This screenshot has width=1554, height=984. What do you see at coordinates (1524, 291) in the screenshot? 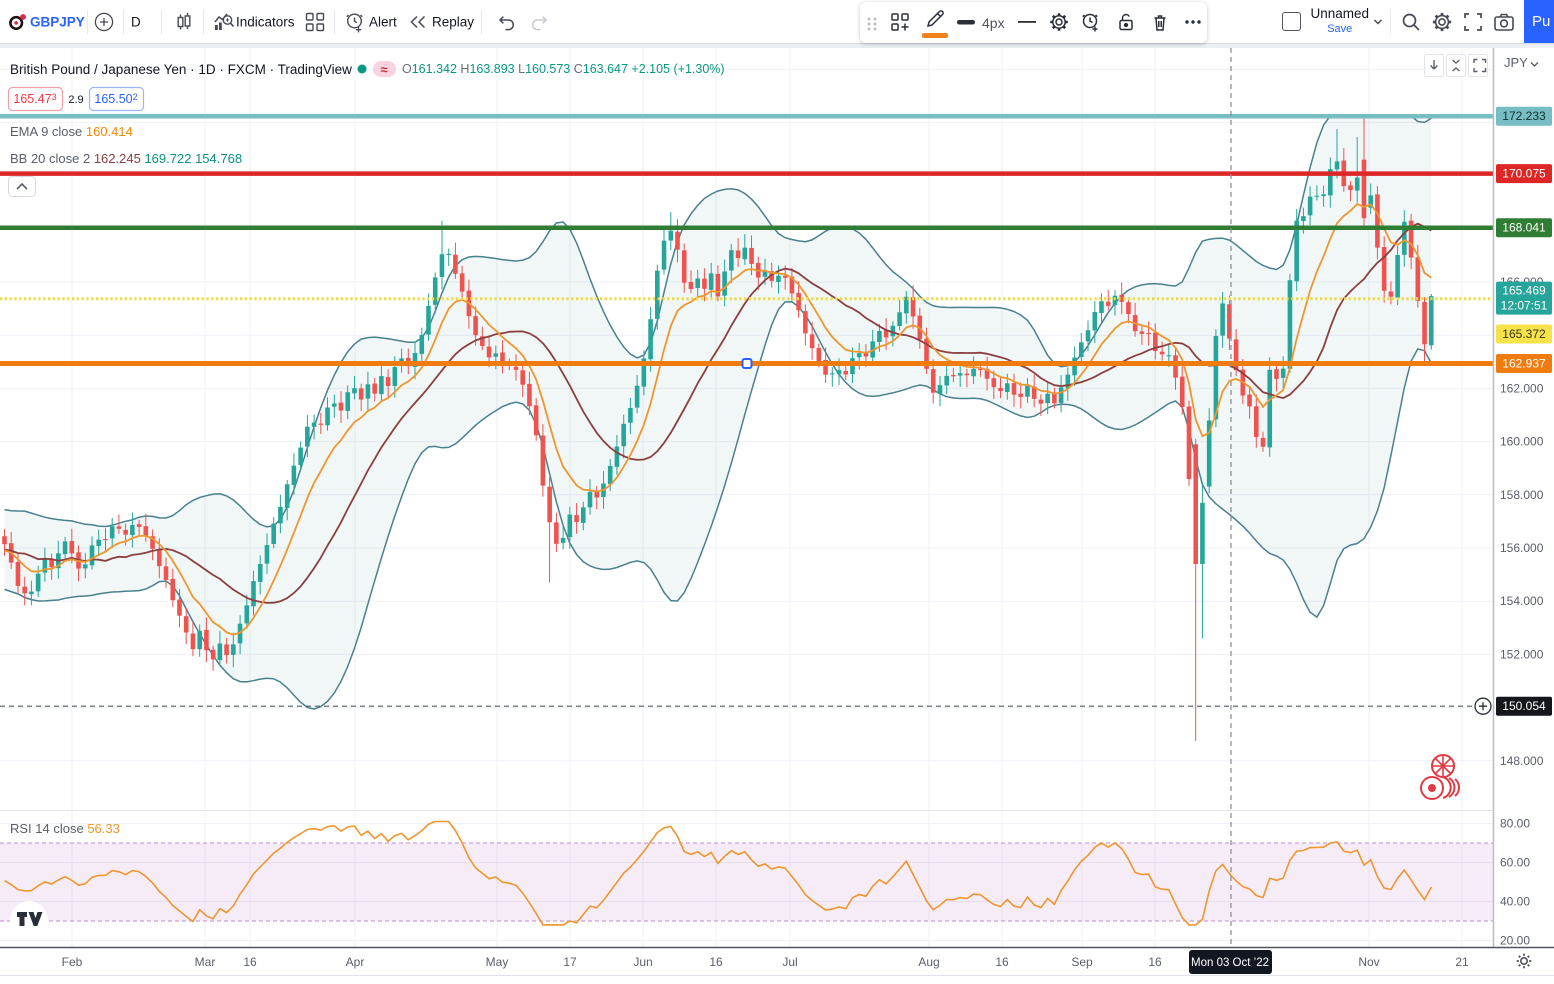
I see `svg-text: 165.469` at bounding box center [1524, 291].